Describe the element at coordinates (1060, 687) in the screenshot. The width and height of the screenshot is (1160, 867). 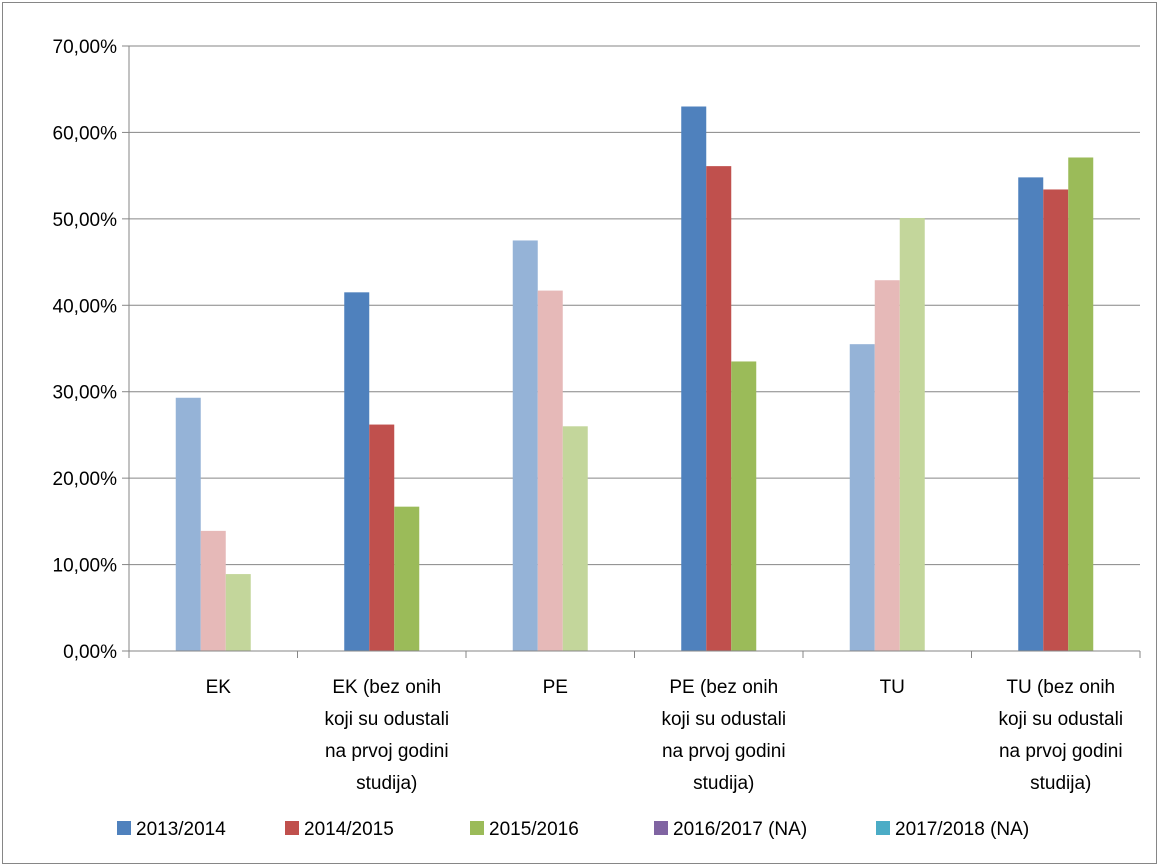
I see `x-category-label: TU (bez onih` at that location.